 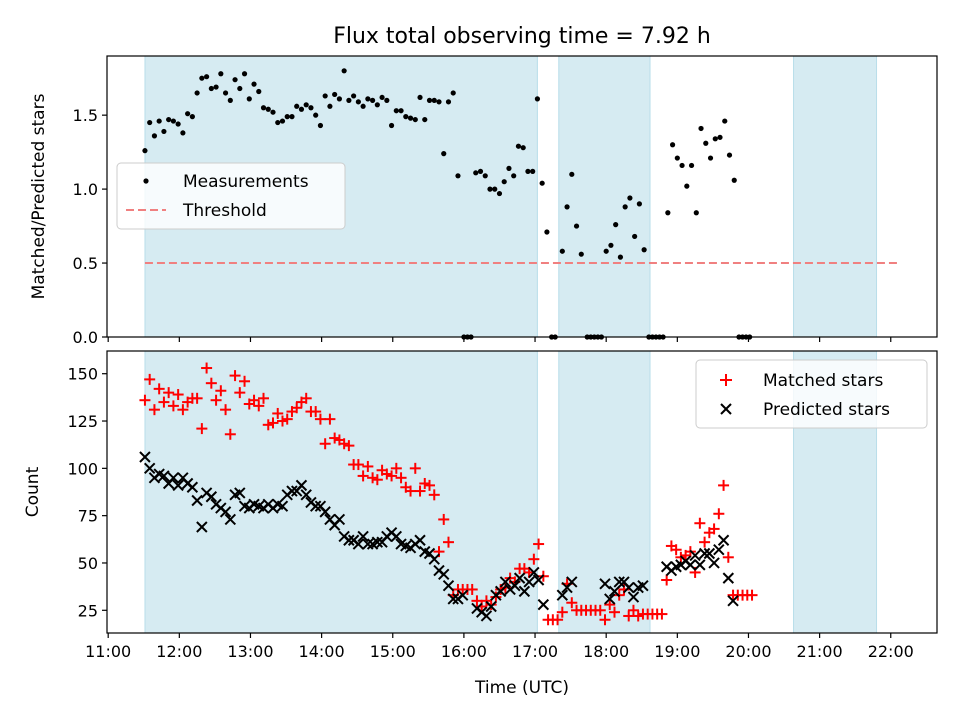 What do you see at coordinates (82, 468) in the screenshot?
I see `y-tick-label: 100` at bounding box center [82, 468].